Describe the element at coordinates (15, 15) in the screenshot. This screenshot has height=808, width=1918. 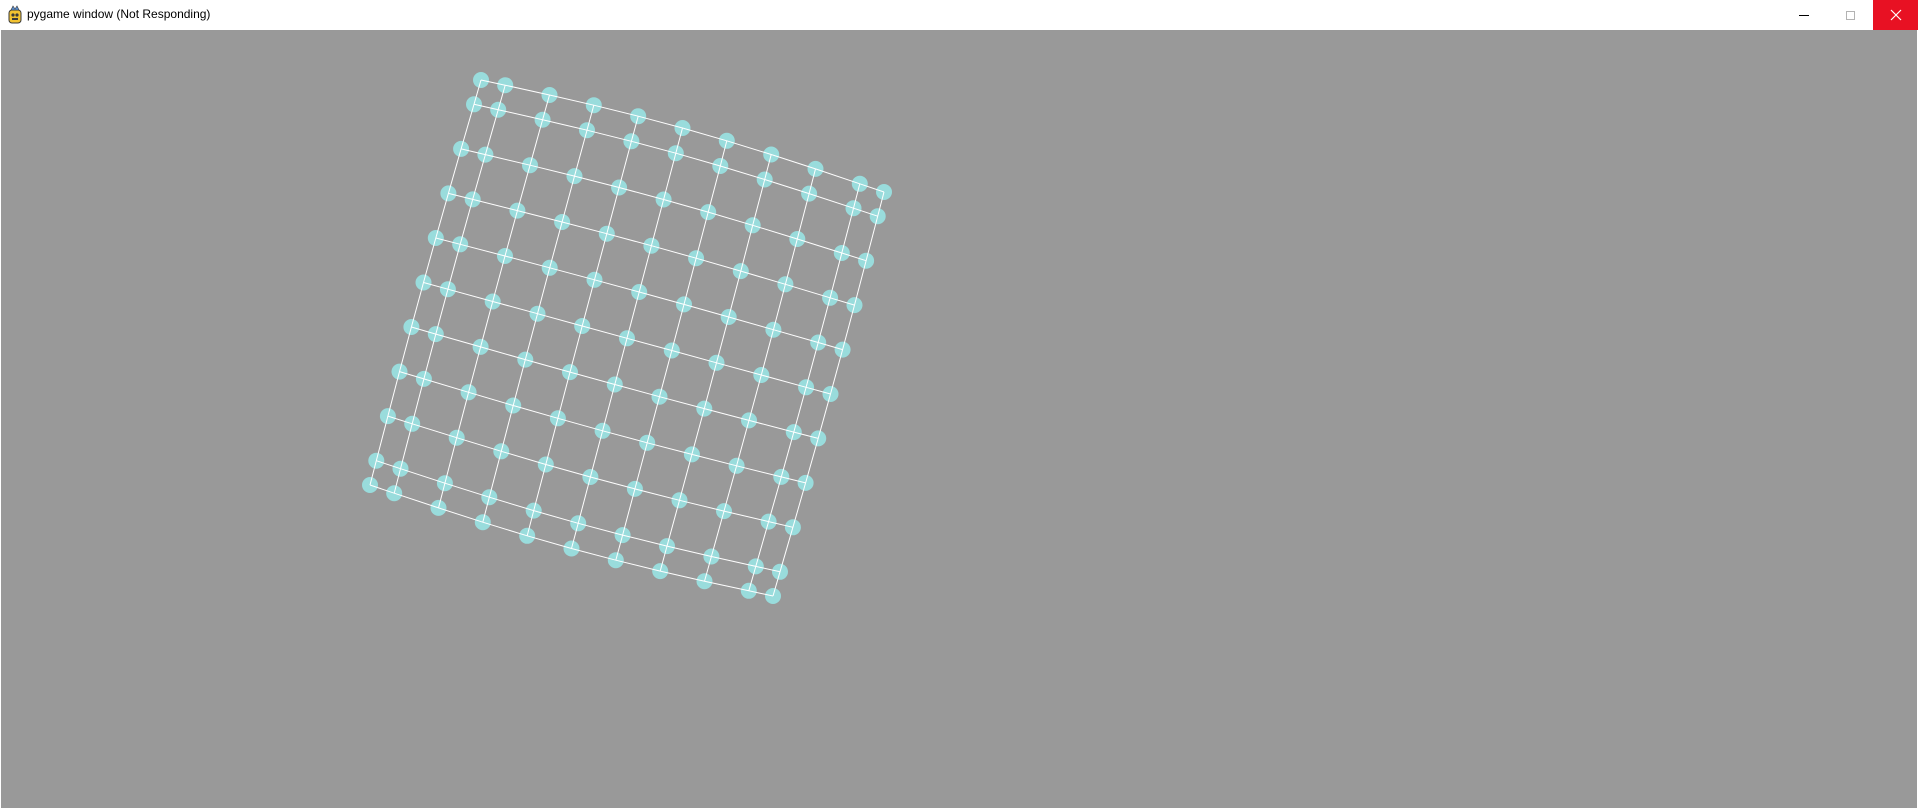
I see `pygame-snake-icon` at that location.